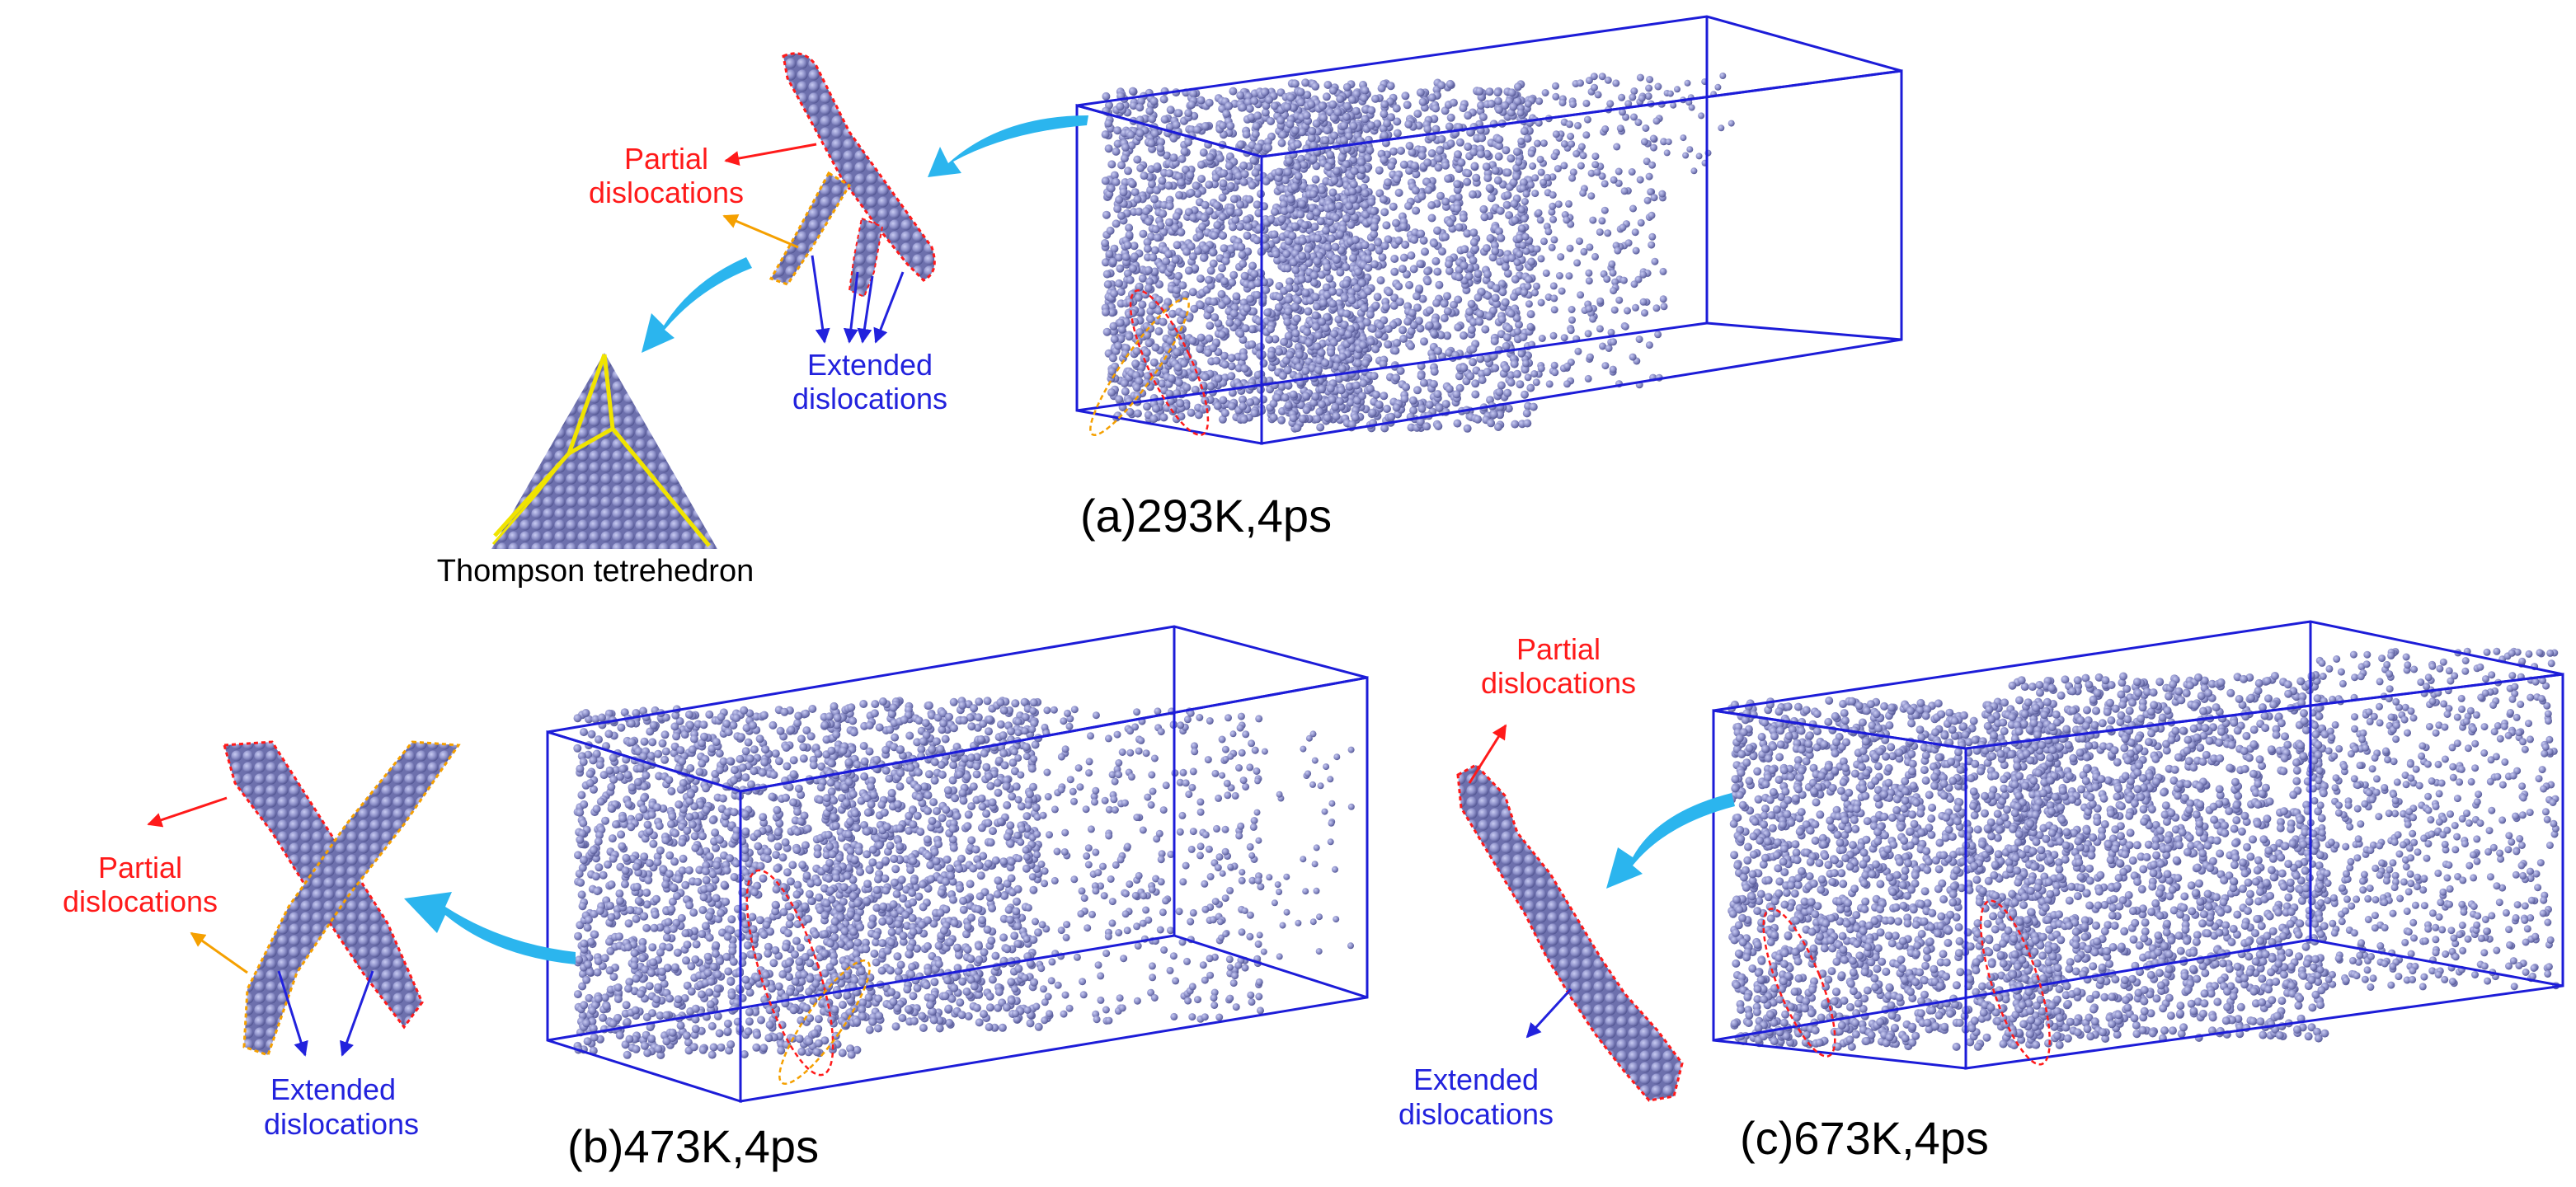 The height and width of the screenshot is (1187, 2576). What do you see at coordinates (1799, 983) in the screenshot?
I see `partial-outline-c1` at bounding box center [1799, 983].